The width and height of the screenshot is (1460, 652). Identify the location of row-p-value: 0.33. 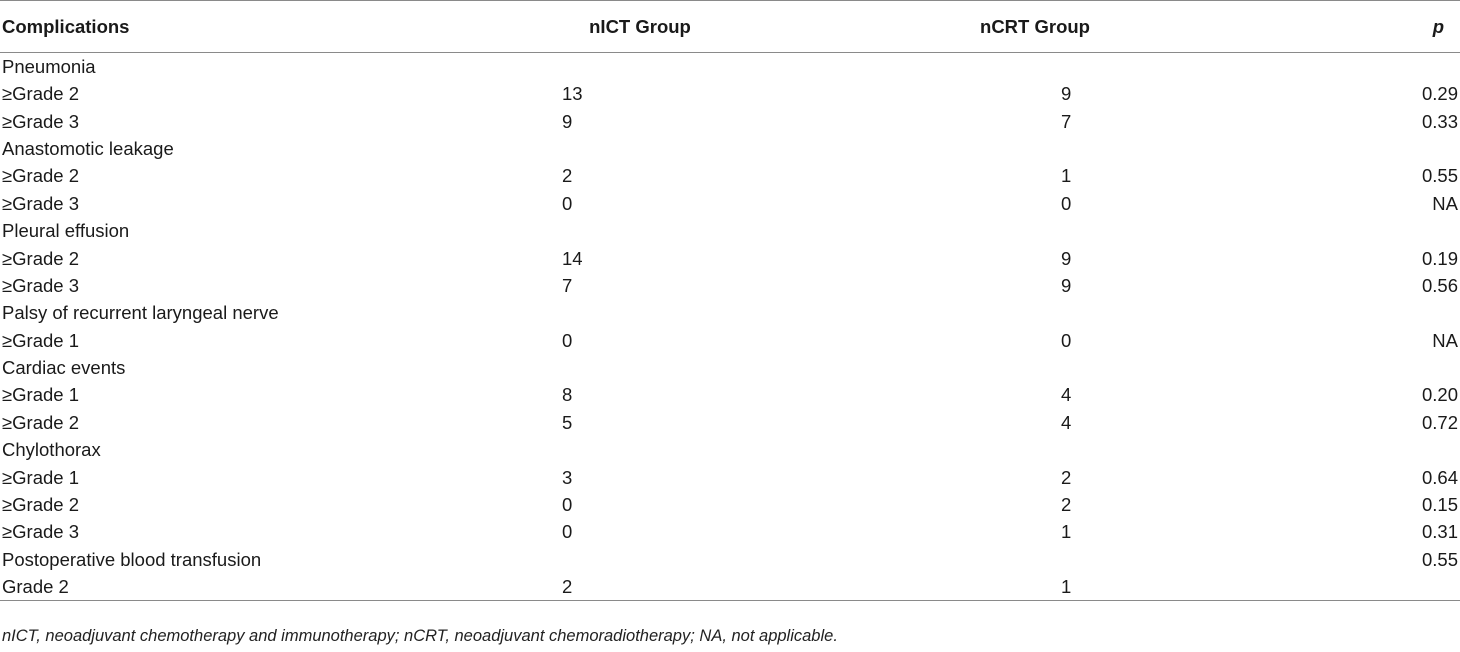
(1439, 121).